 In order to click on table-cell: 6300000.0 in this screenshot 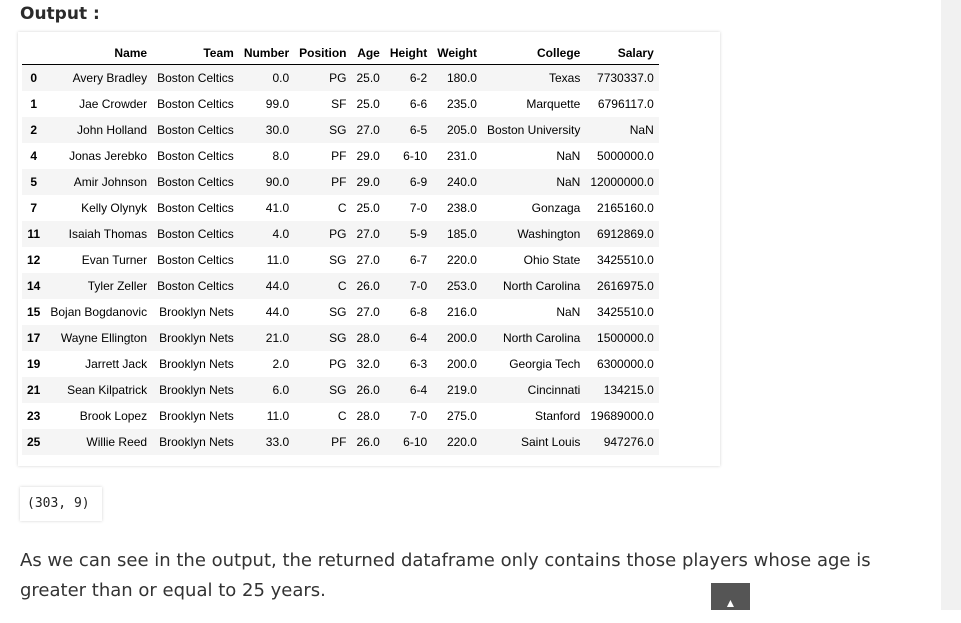, I will do `click(625, 364)`.